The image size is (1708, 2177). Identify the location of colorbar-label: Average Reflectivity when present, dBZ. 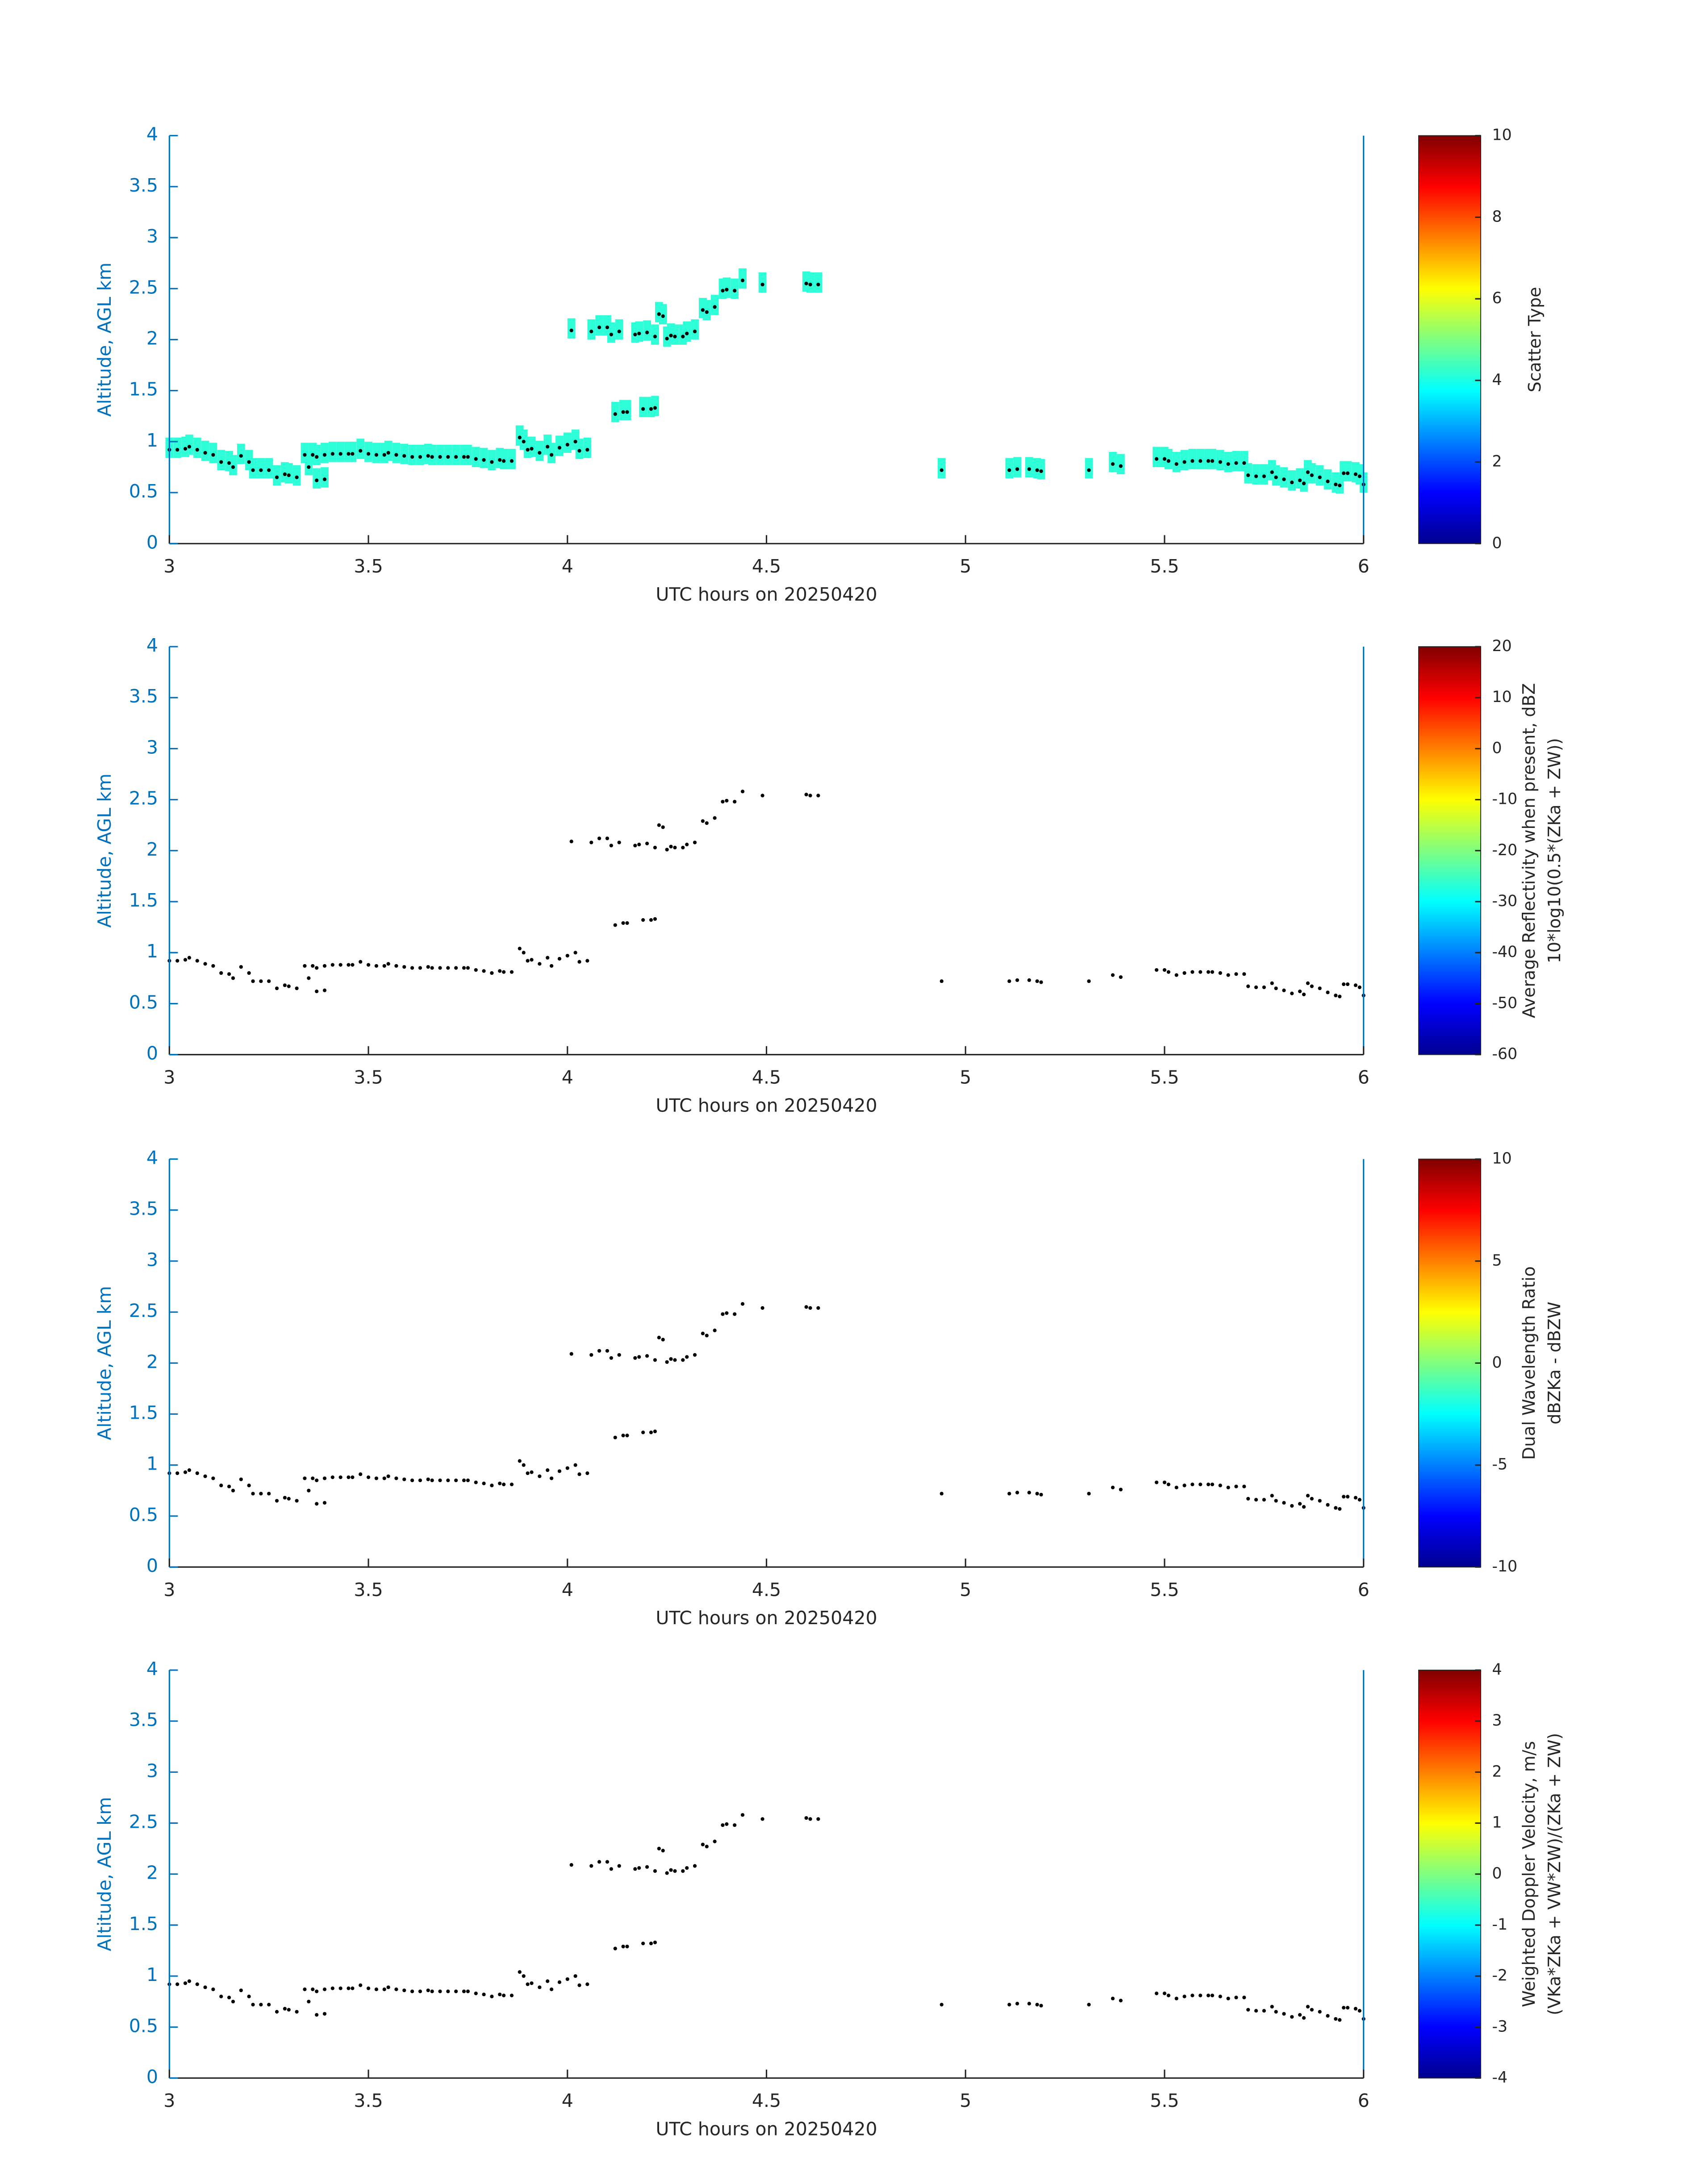
(1529, 850).